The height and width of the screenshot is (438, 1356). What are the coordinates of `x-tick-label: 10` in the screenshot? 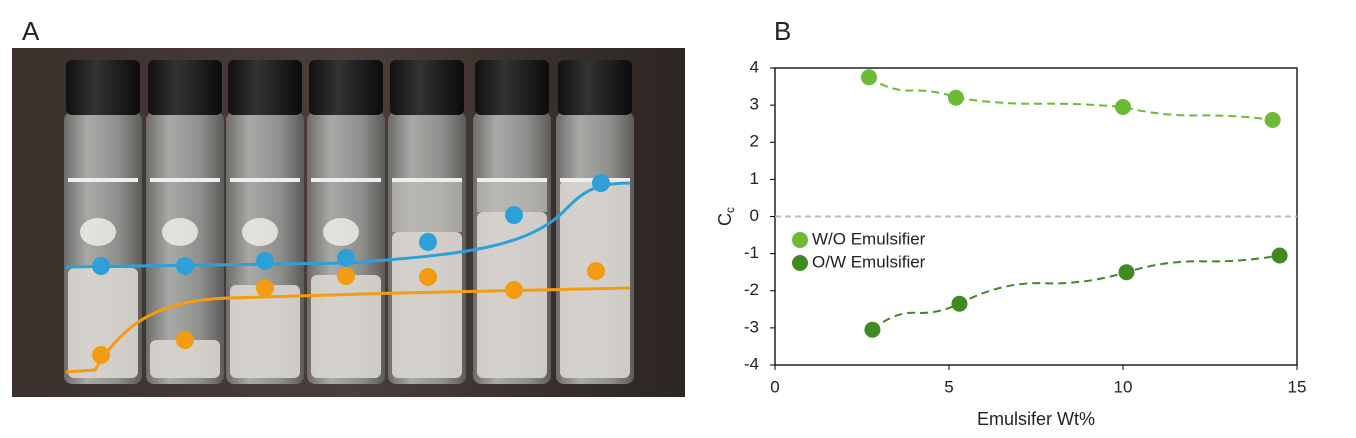 It's located at (1123, 386).